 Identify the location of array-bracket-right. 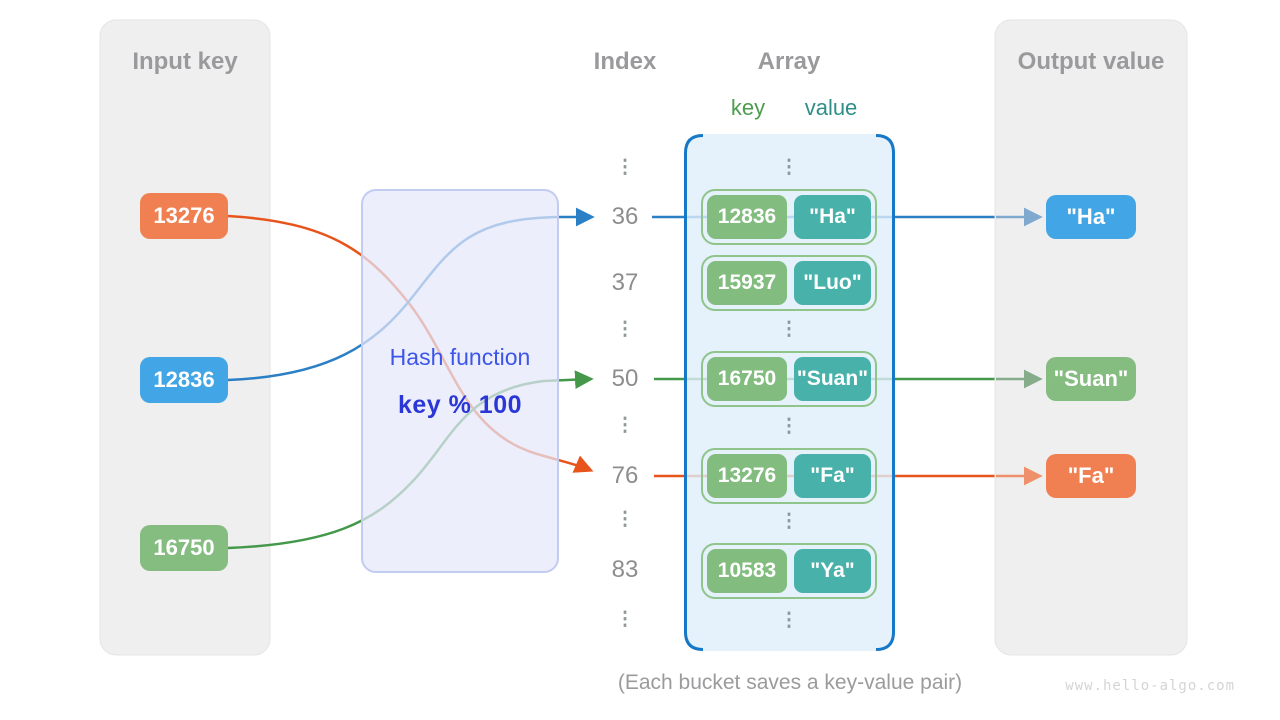
(885, 392).